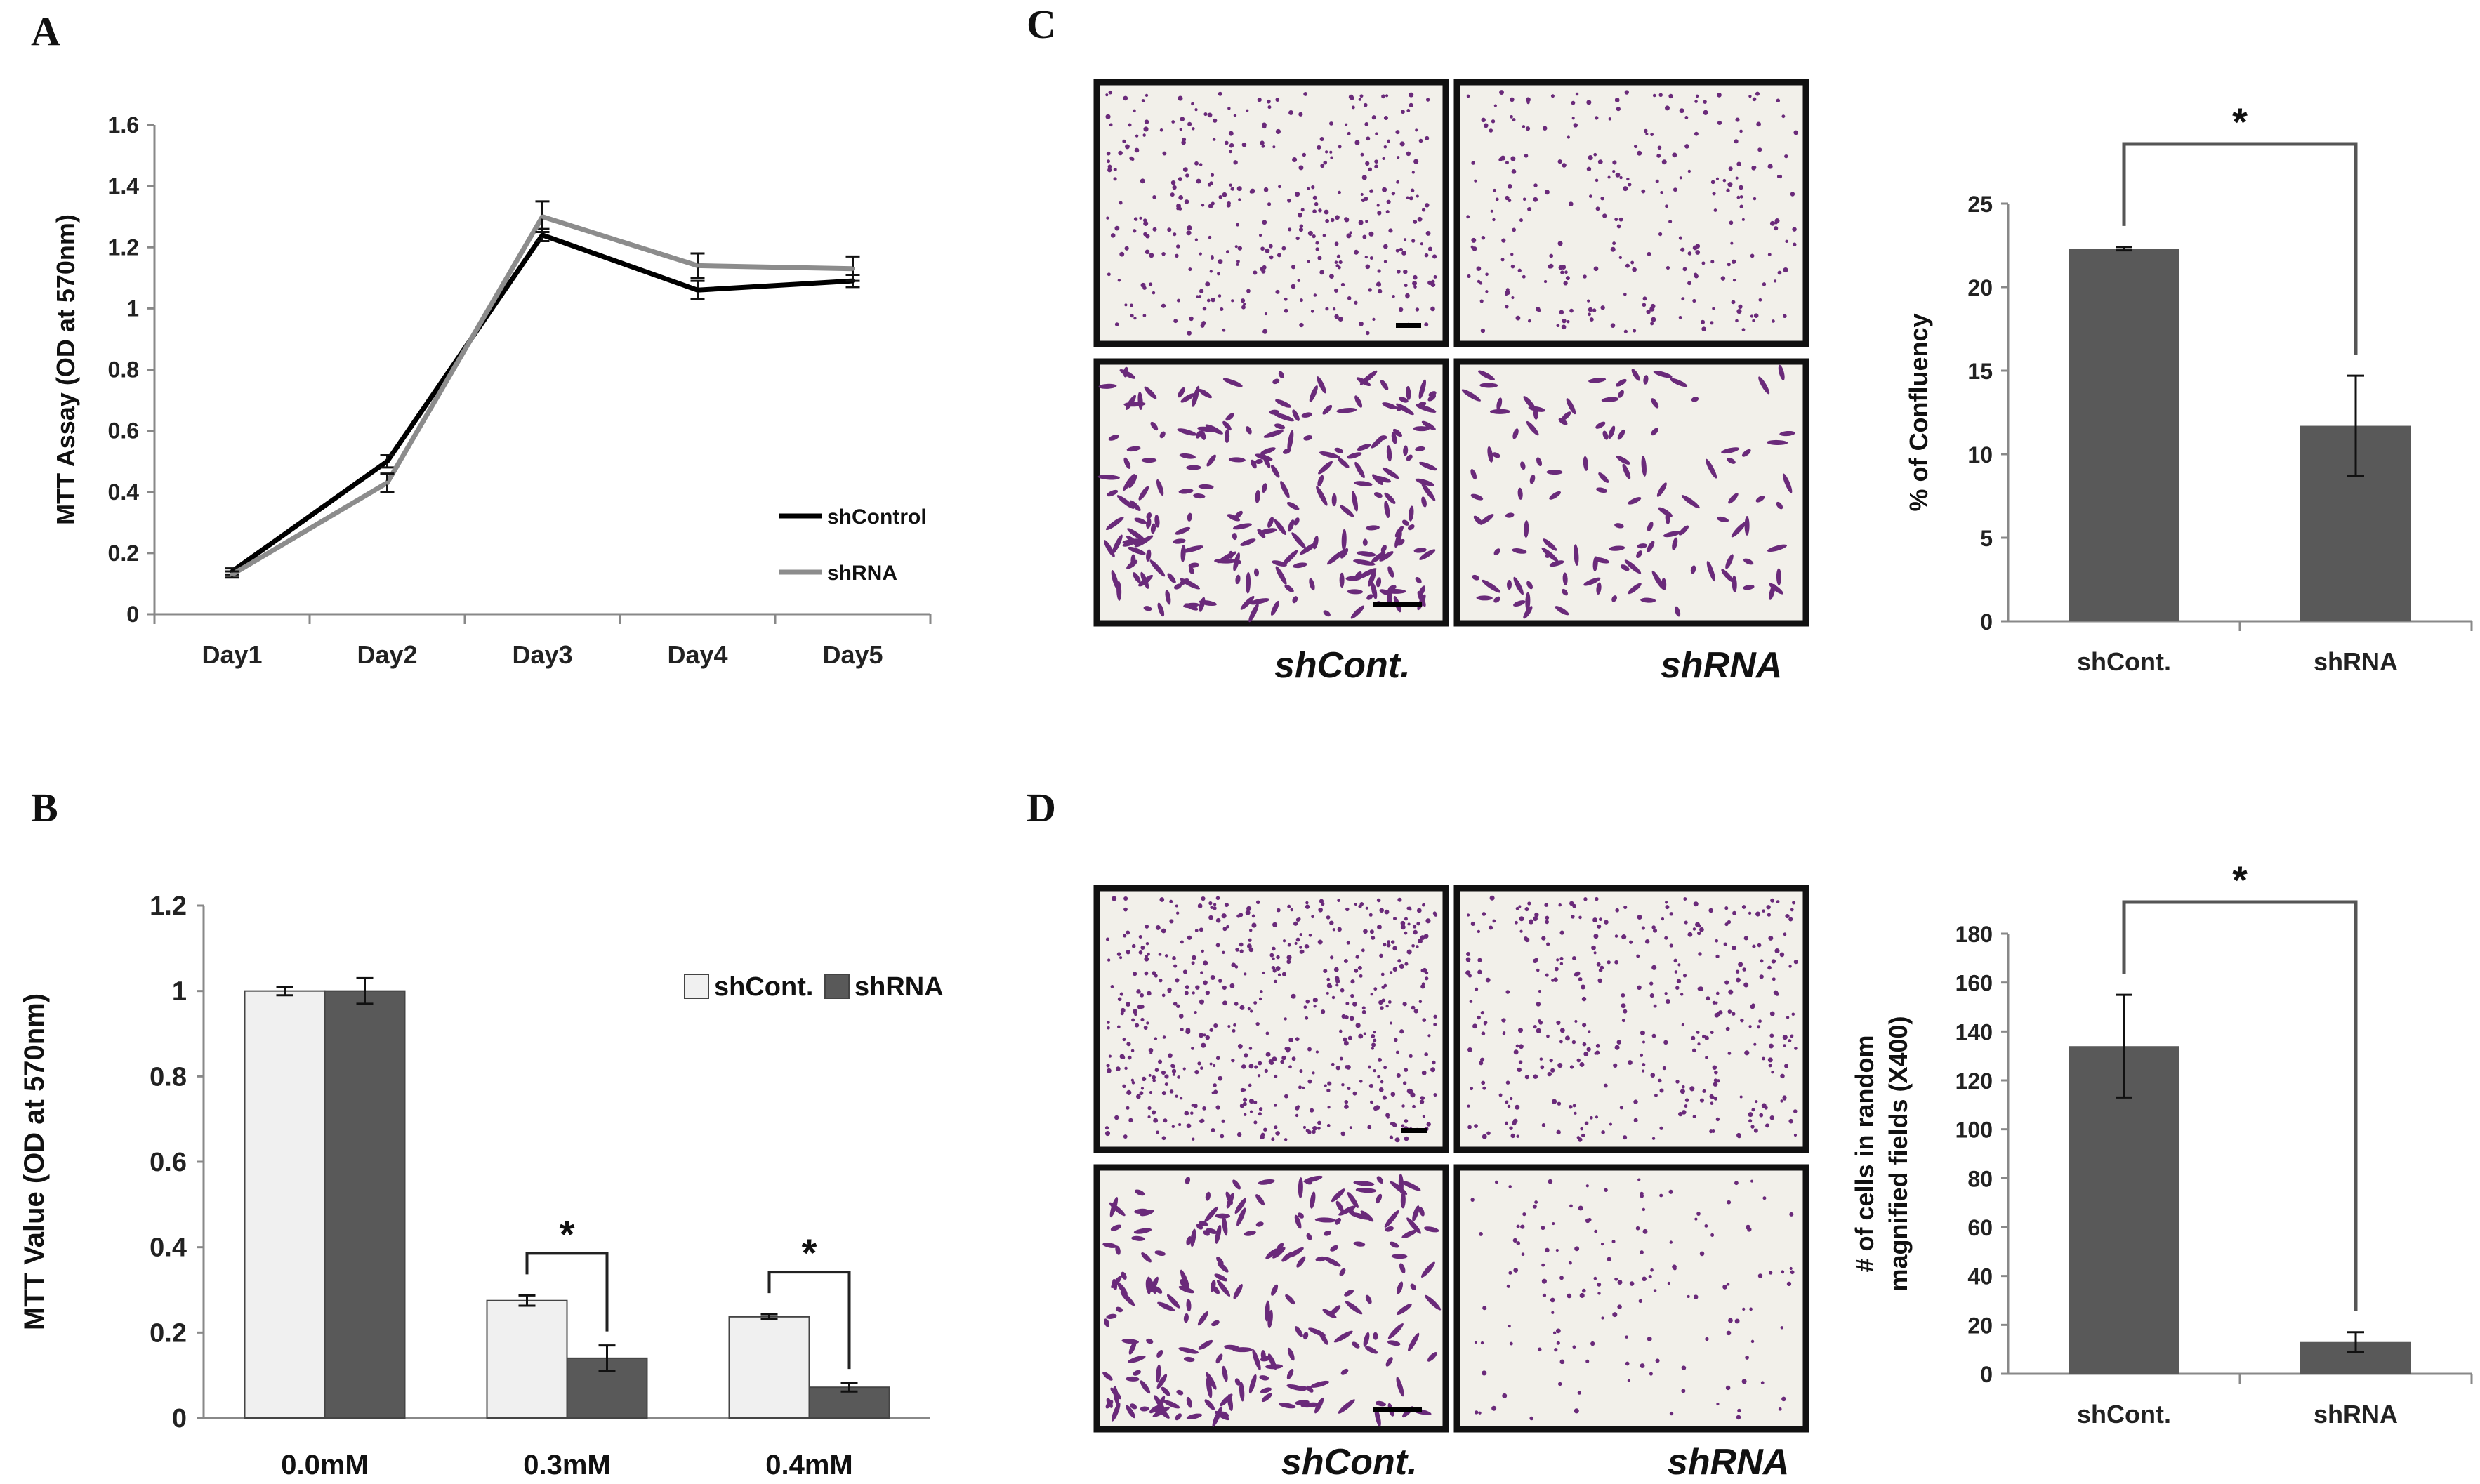  I want to click on d-y-tick-label: 180, so click(1974, 935).